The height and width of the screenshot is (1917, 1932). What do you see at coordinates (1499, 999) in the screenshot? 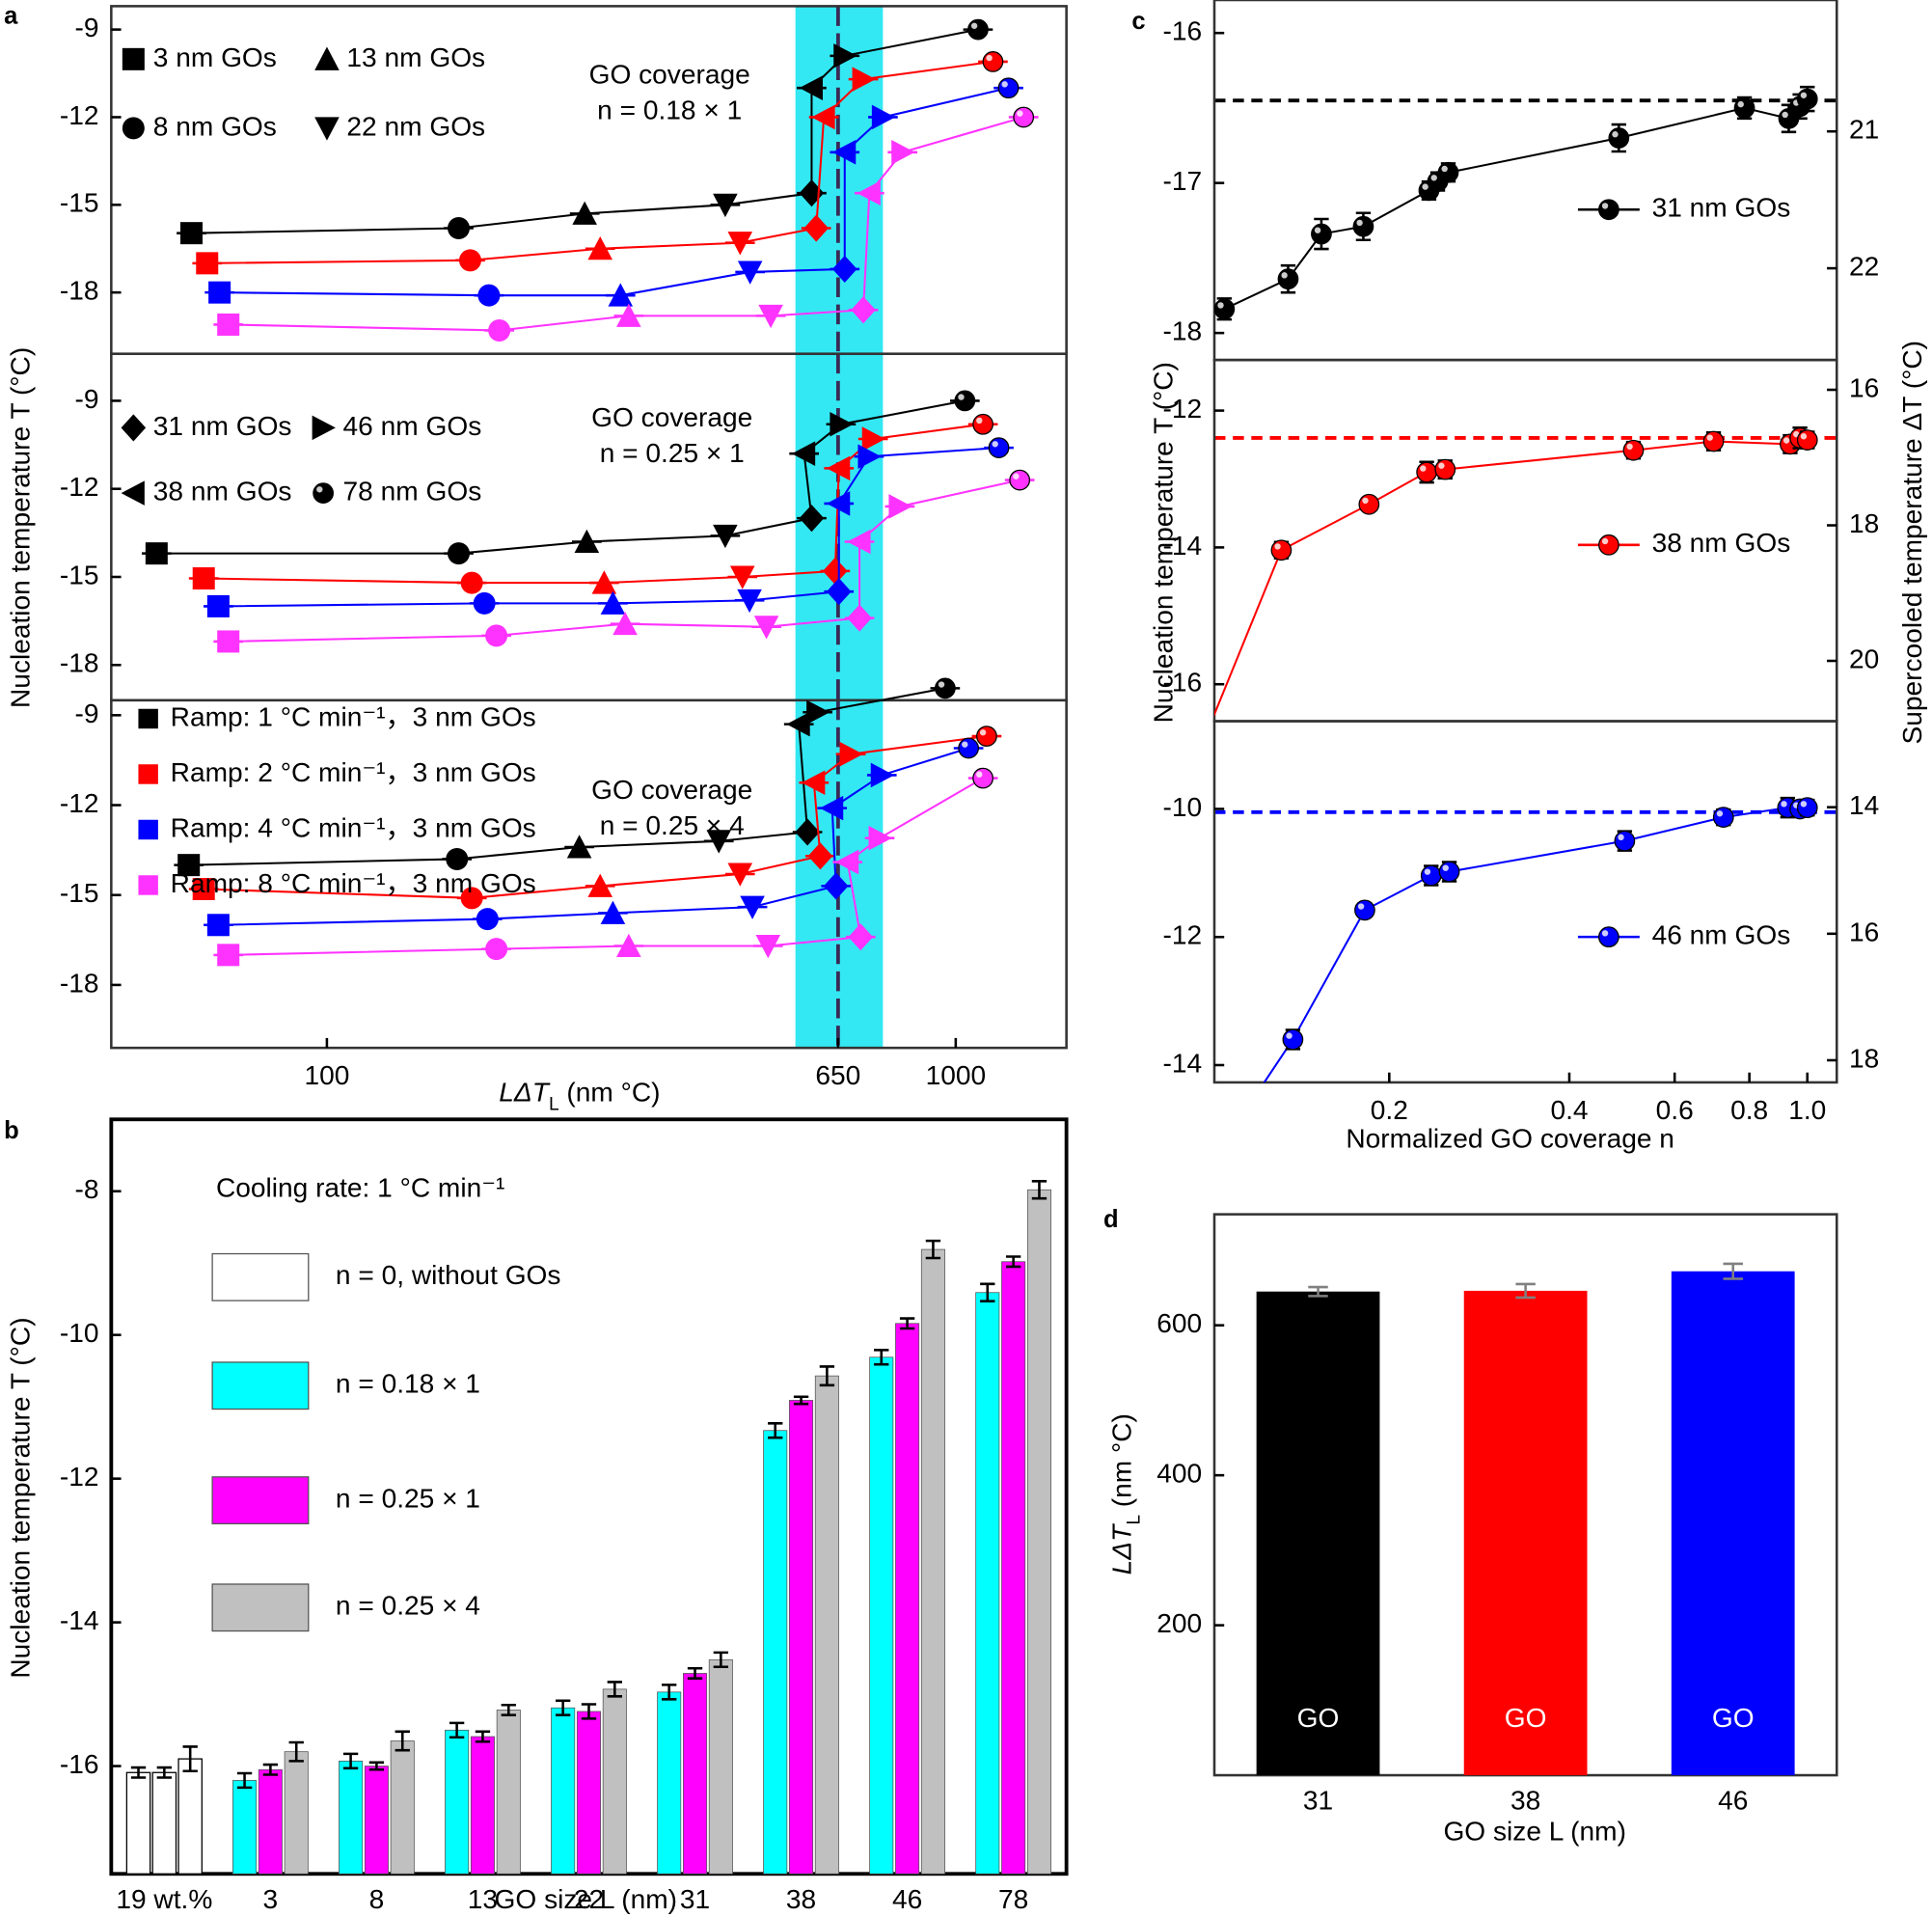
I see `series-group` at bounding box center [1499, 999].